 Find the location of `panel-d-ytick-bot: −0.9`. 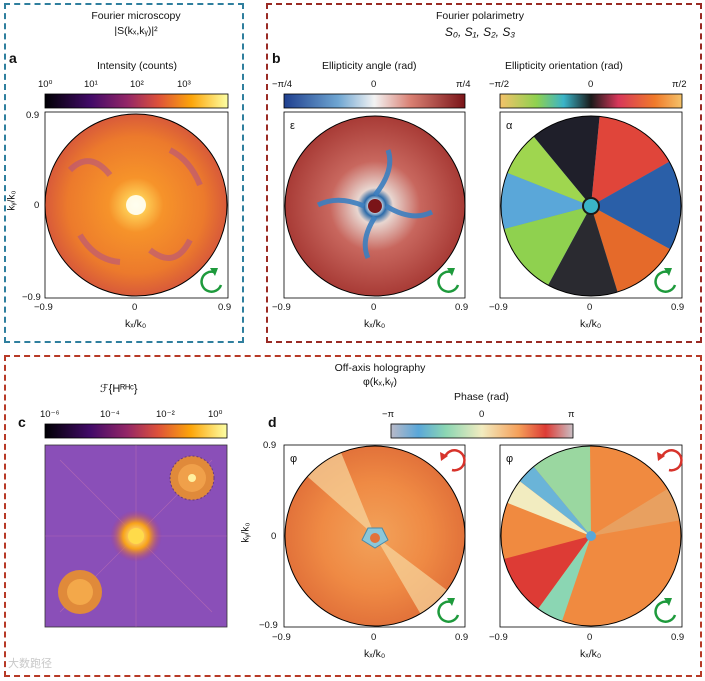

panel-d-ytick-bot: −0.9 is located at coordinates (268, 625).